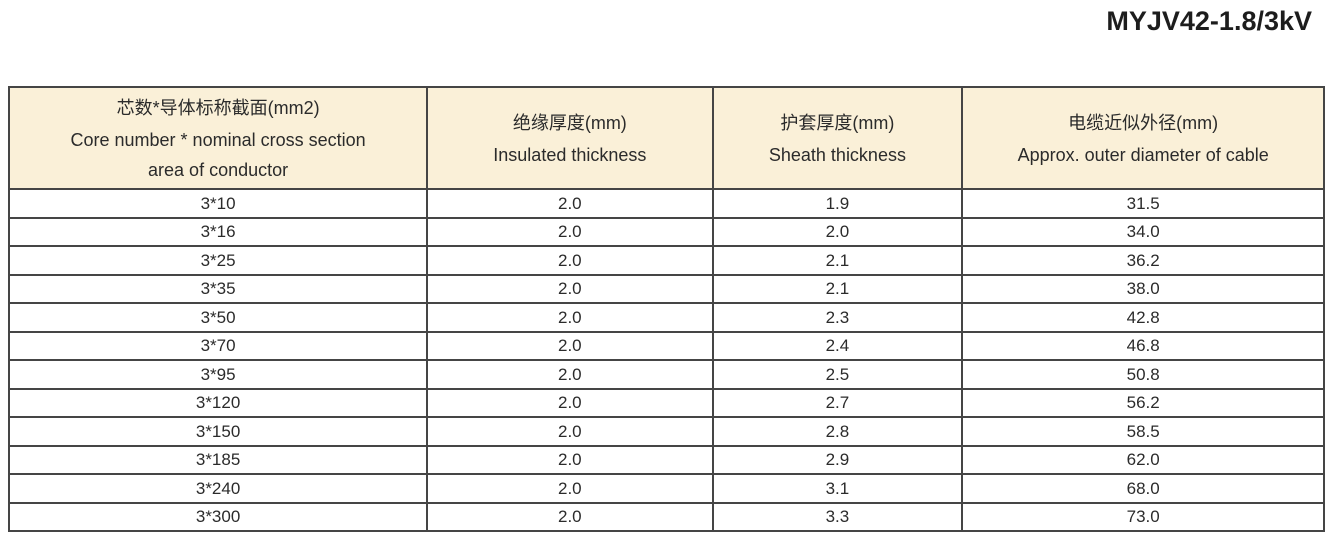  Describe the element at coordinates (837, 345) in the screenshot. I see `table-cell: 2.4` at that location.